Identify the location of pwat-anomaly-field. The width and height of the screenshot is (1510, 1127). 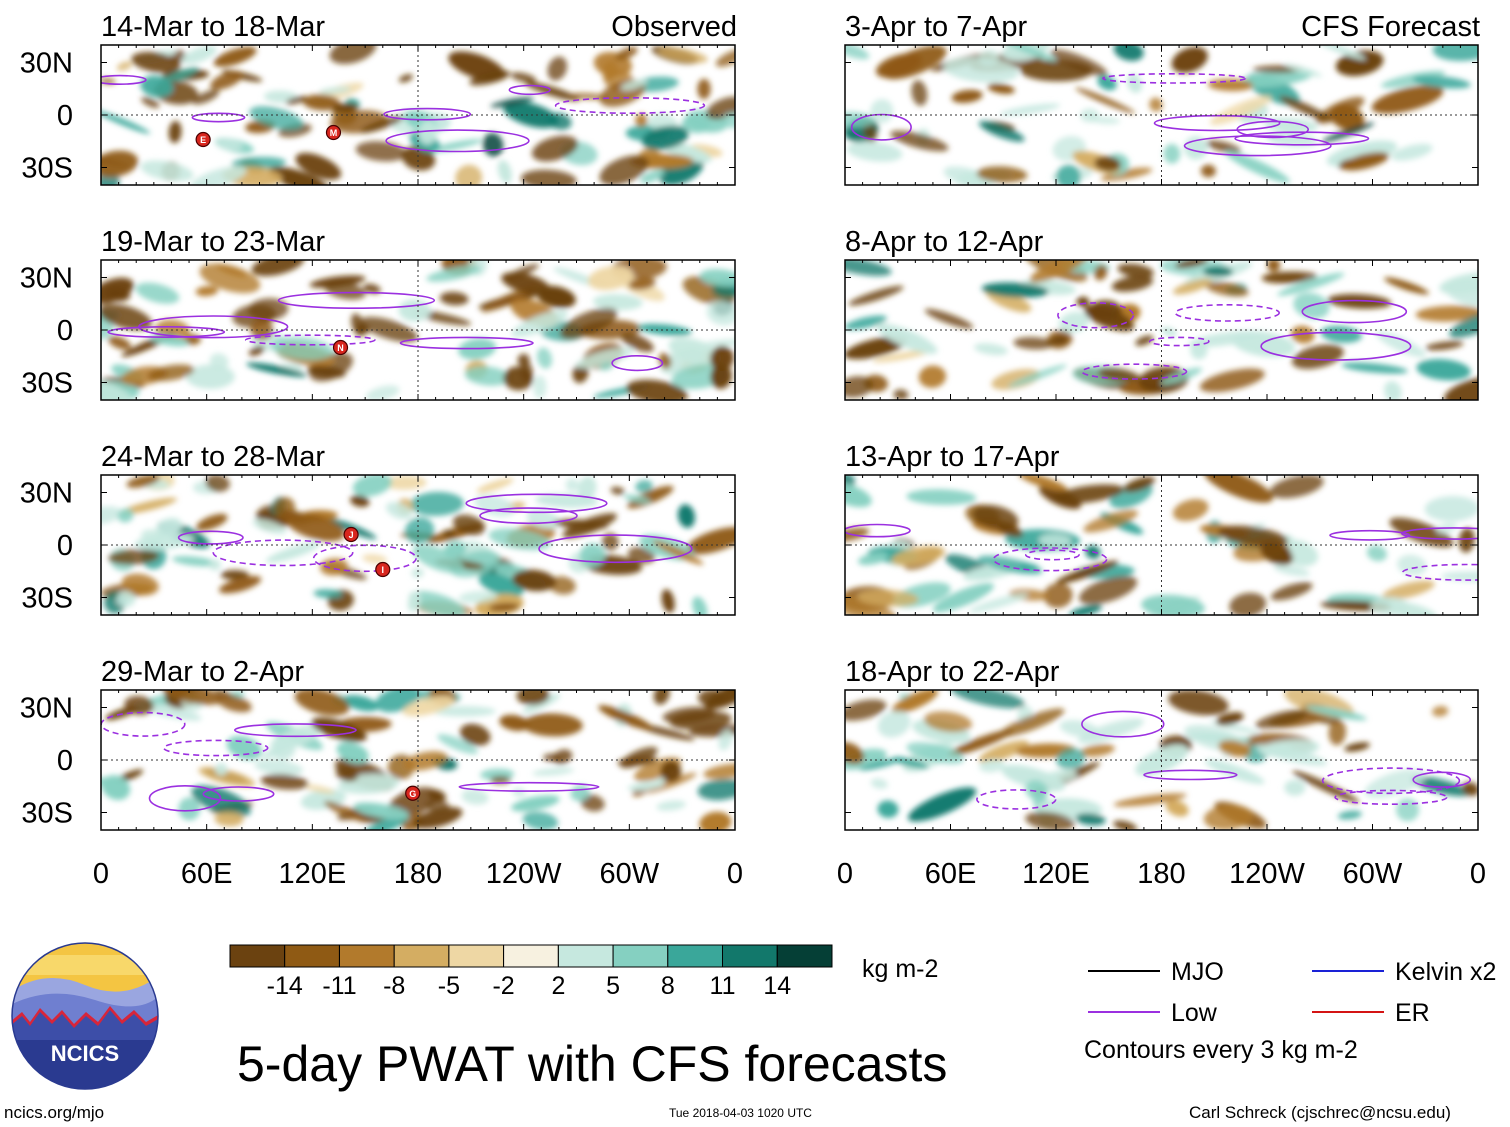
(418, 760).